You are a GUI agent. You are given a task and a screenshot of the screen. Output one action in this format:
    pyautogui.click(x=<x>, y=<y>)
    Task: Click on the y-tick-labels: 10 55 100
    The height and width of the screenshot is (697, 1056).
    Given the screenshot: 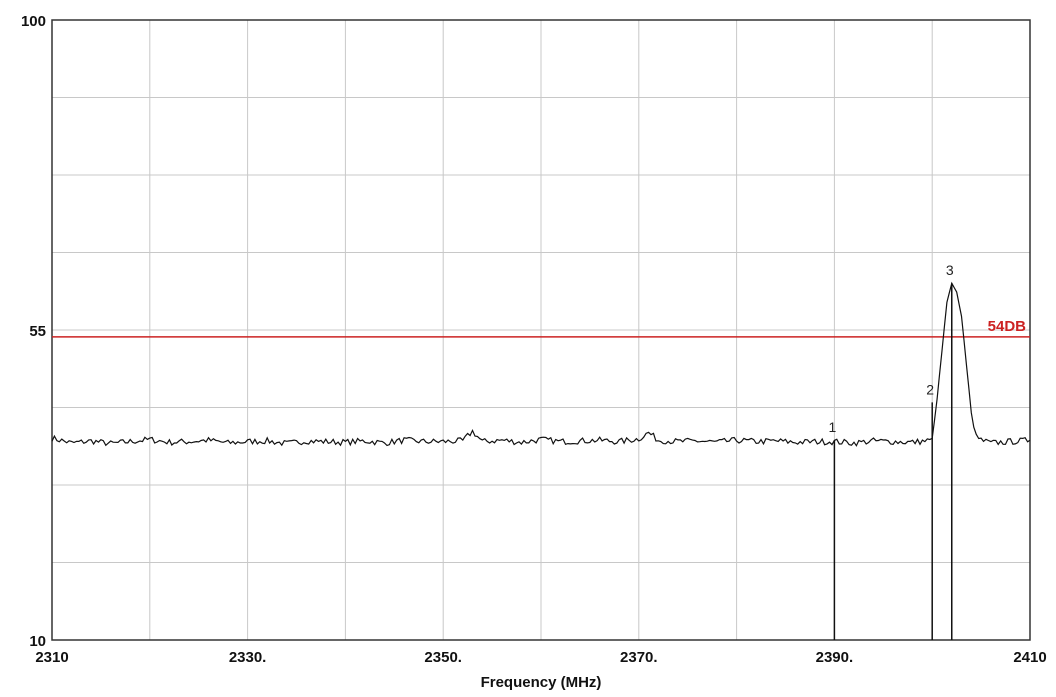 What is the action you would take?
    pyautogui.click(x=33, y=331)
    